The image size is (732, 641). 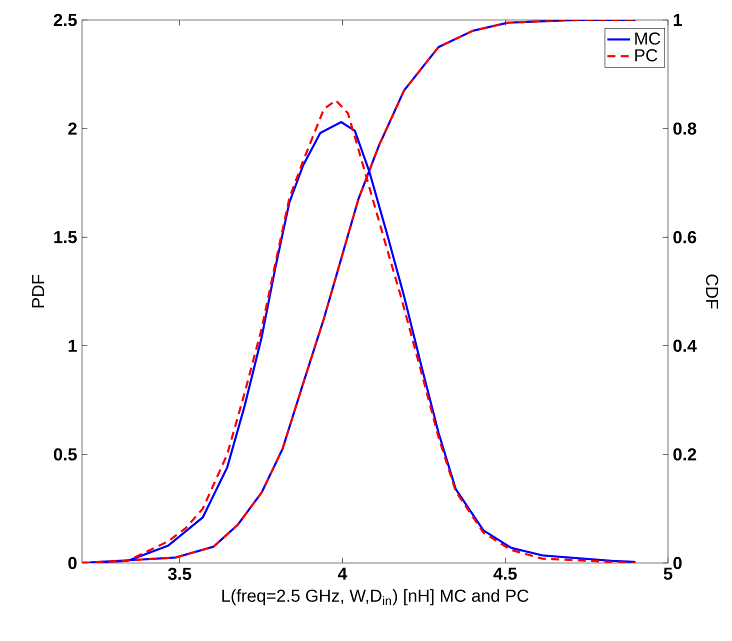 What do you see at coordinates (375, 597) in the screenshot?
I see `x-axis-title: L(freq=2.5 GHz, W,D$_{in}$) [nH] MC and PC` at bounding box center [375, 597].